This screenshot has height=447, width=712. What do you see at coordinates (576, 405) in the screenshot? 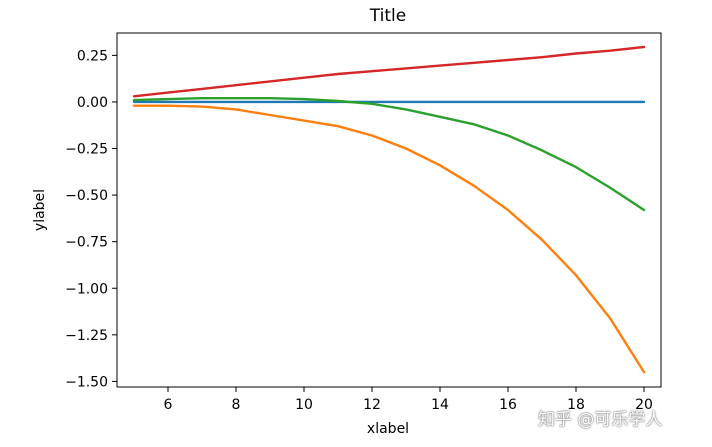
I see `x-tick-label: 18` at bounding box center [576, 405].